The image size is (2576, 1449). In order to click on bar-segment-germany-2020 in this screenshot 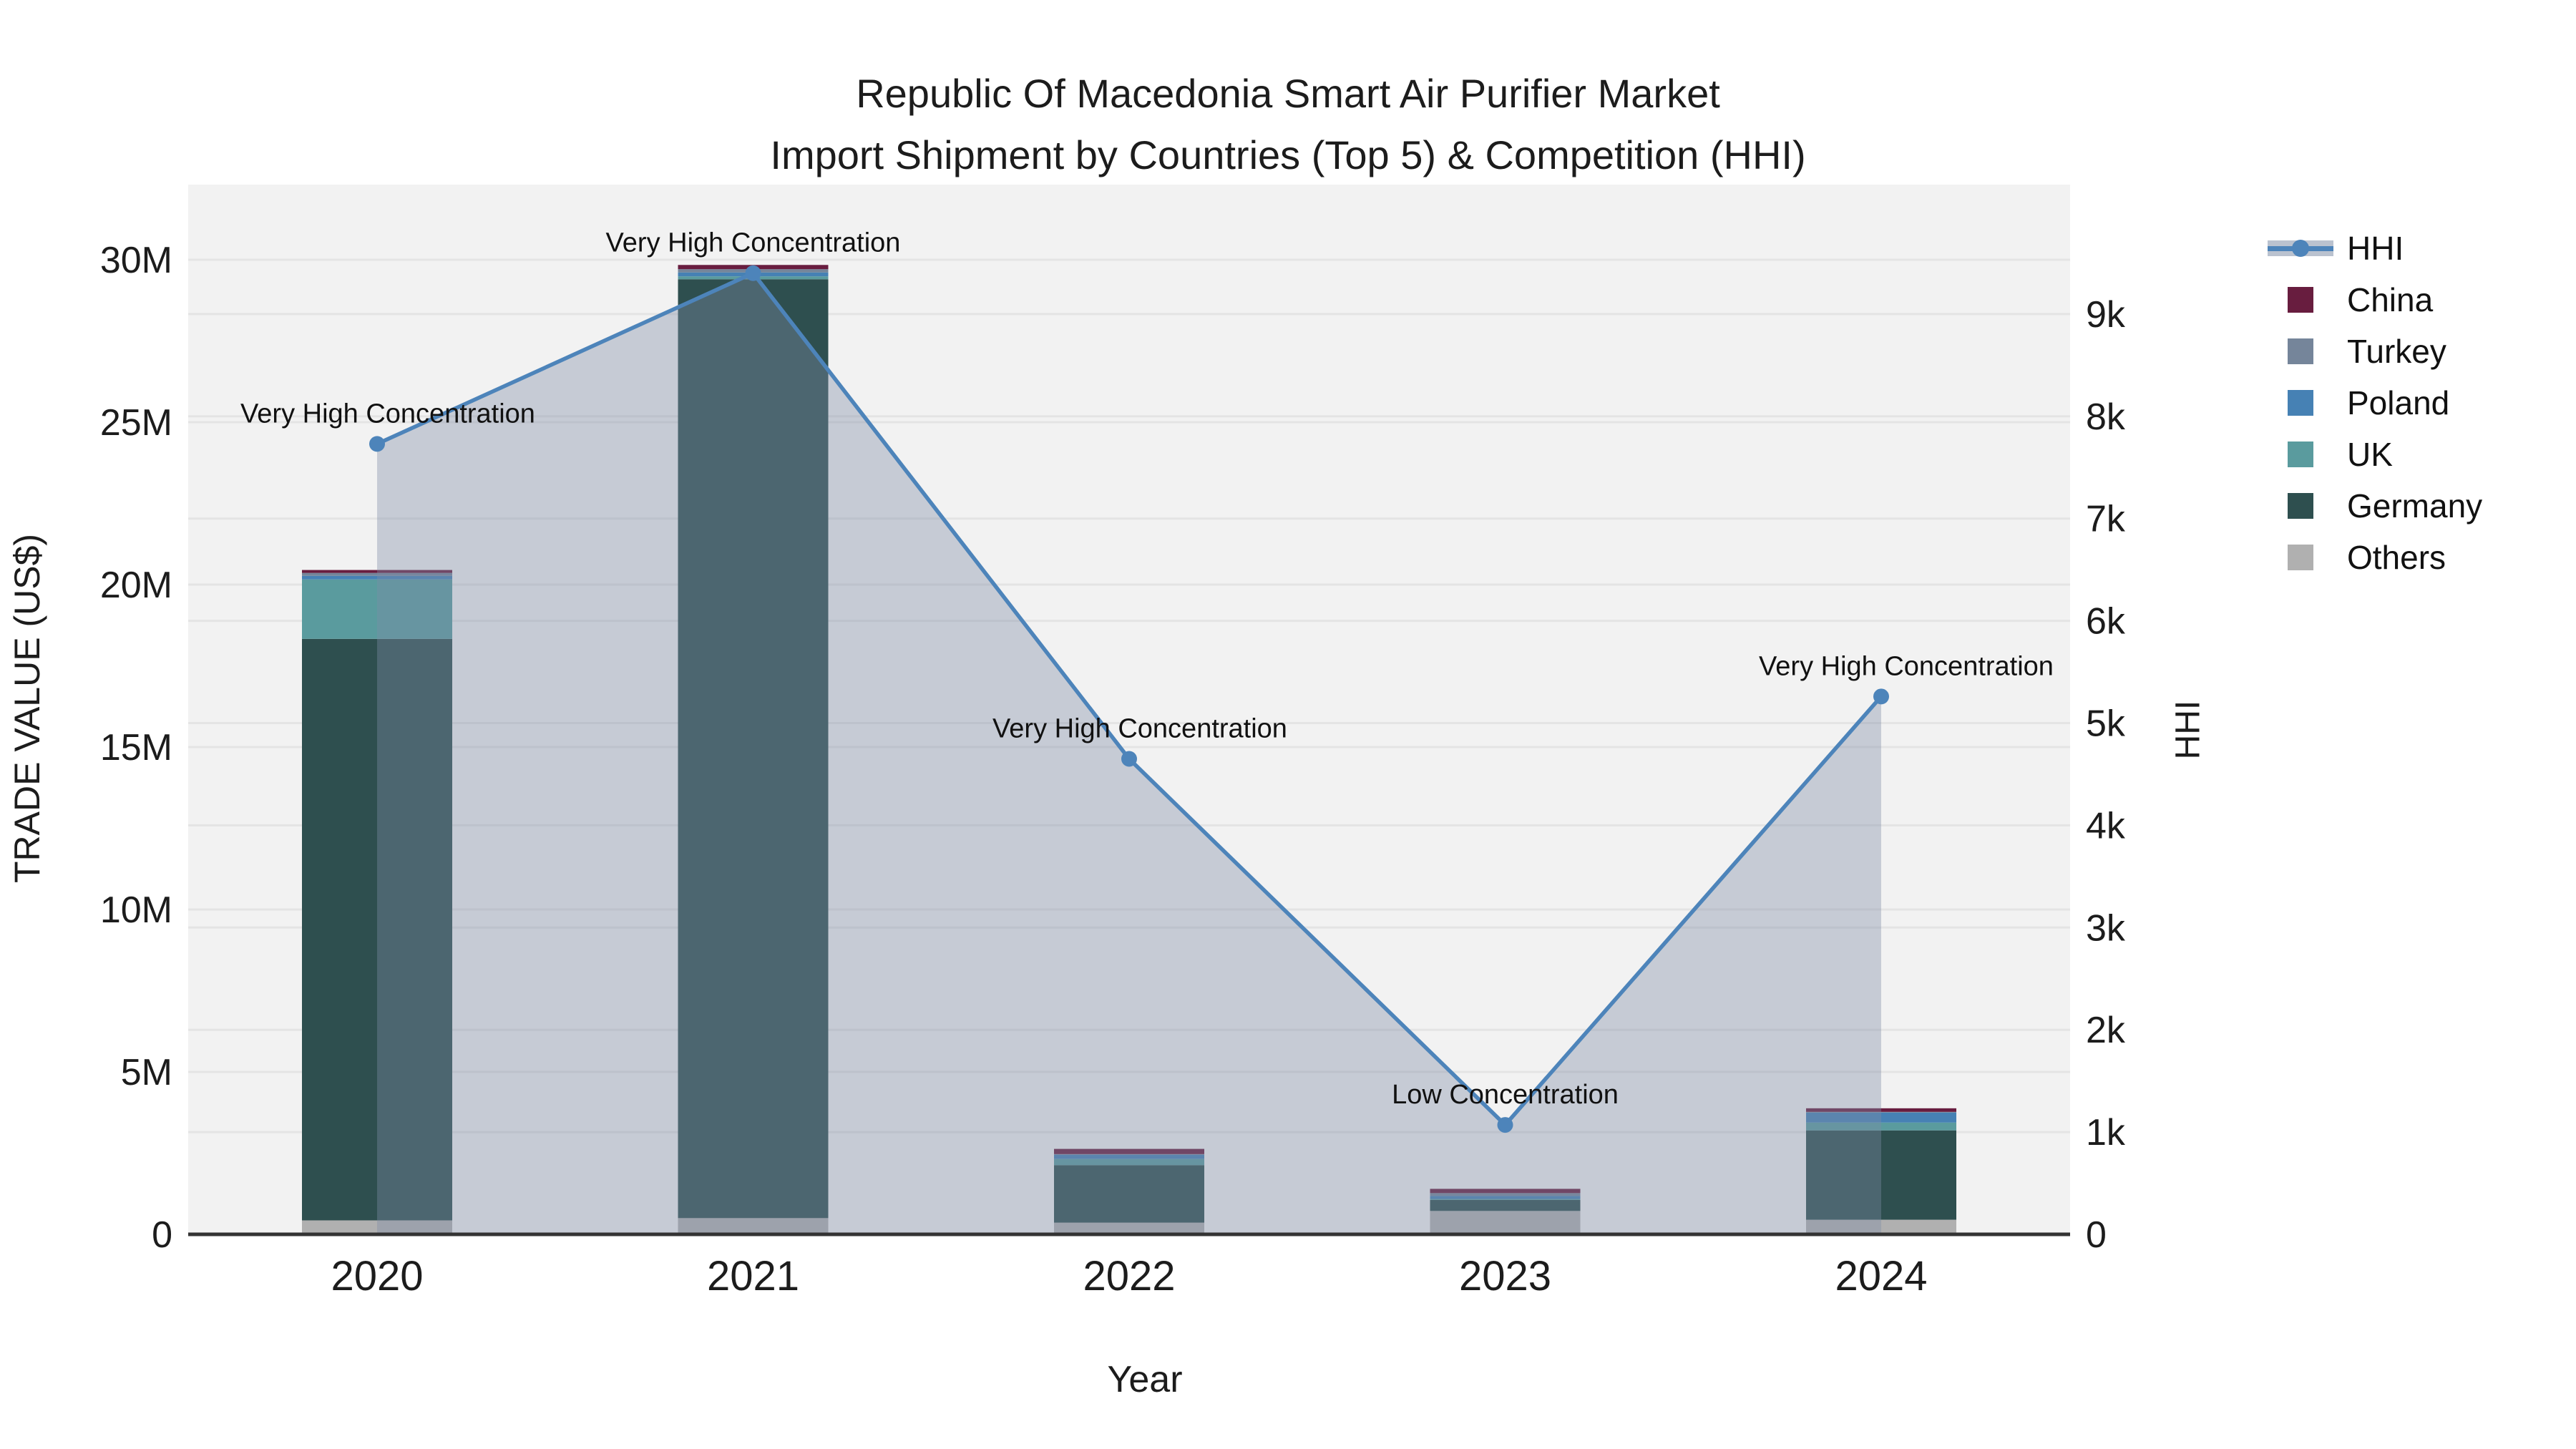, I will do `click(377, 929)`.